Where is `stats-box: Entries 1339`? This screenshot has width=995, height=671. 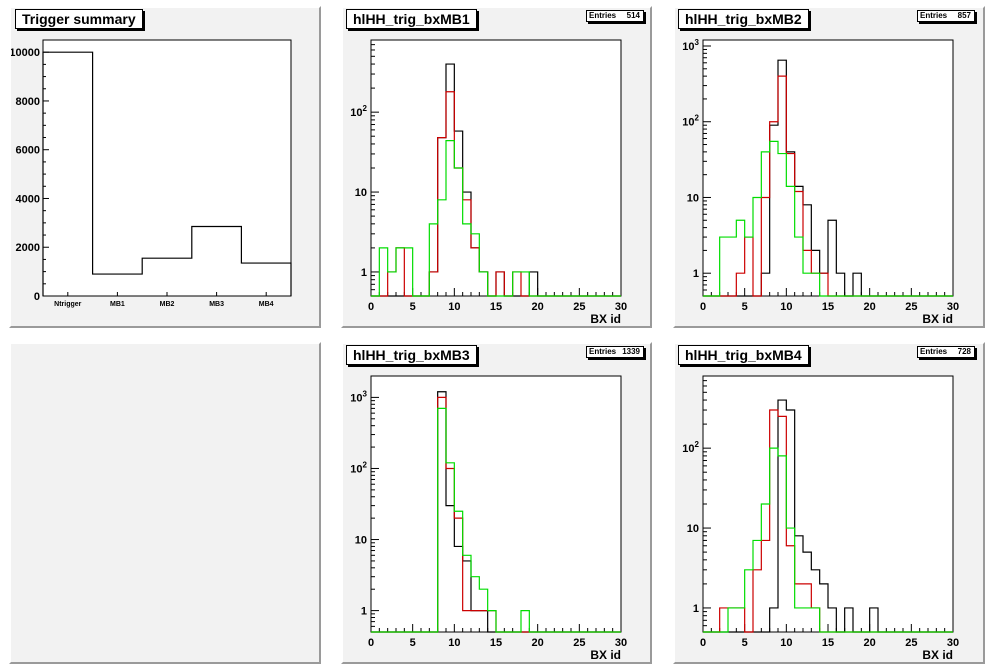 stats-box: Entries 1339 is located at coordinates (615, 352).